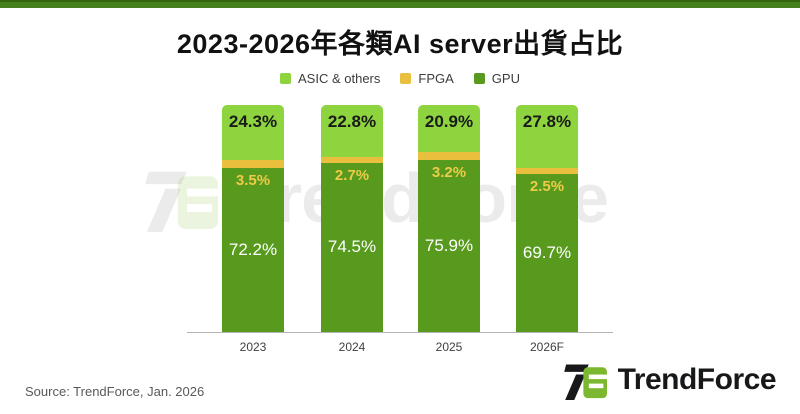 The width and height of the screenshot is (800, 414). I want to click on legend-item-0: ASIC & others, so click(330, 78).